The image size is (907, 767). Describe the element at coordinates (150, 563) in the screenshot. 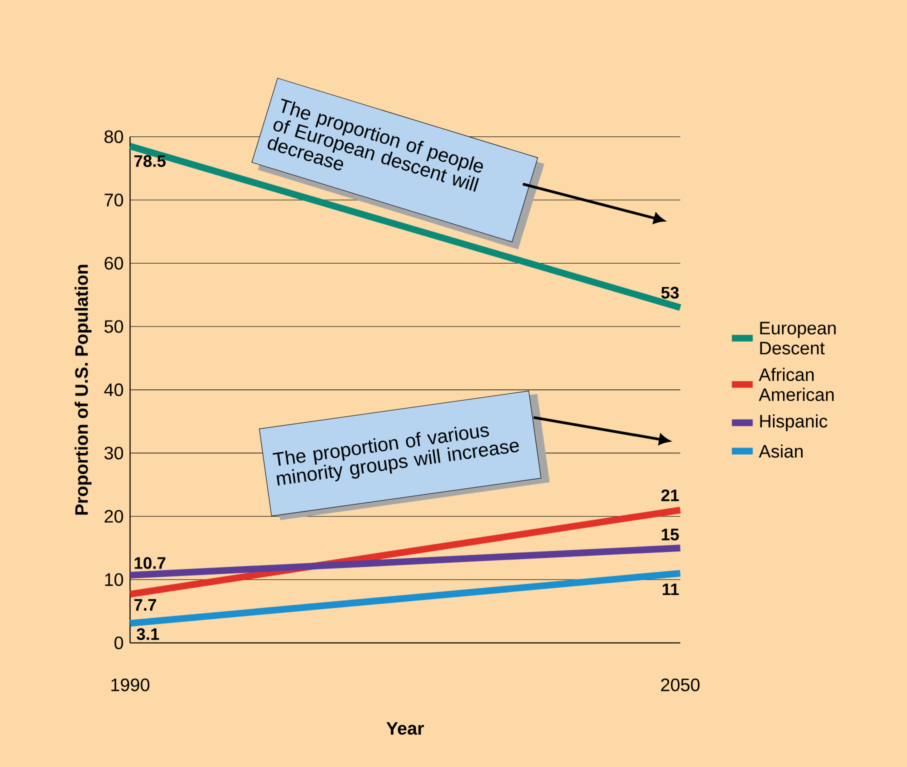

I see `data-label: 10.7` at that location.